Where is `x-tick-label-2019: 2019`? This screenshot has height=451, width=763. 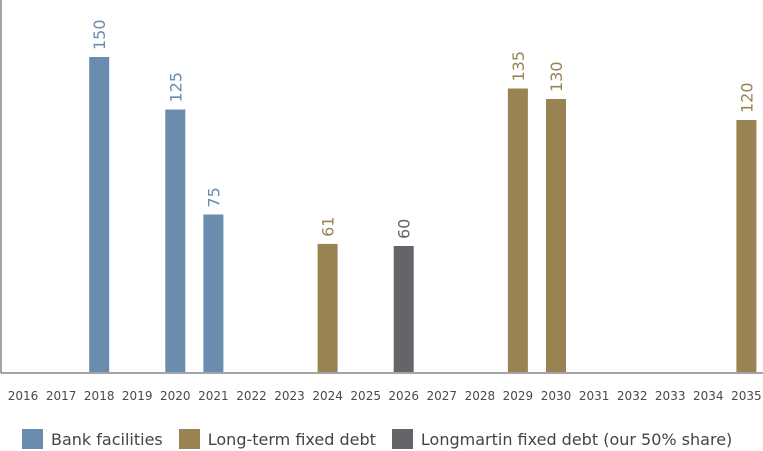 x-tick-label-2019: 2019 is located at coordinates (137, 396).